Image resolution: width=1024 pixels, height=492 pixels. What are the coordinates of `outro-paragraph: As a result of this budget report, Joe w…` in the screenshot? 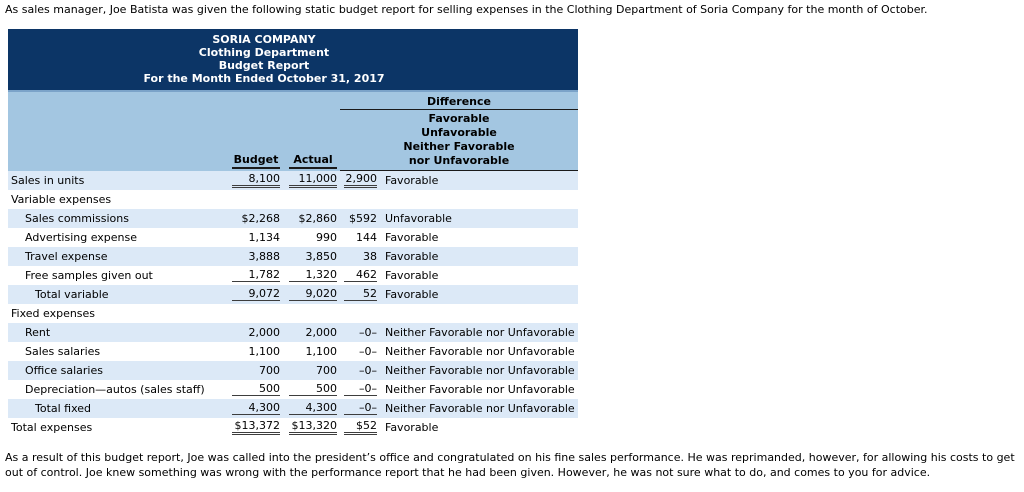 It's located at (510, 464).